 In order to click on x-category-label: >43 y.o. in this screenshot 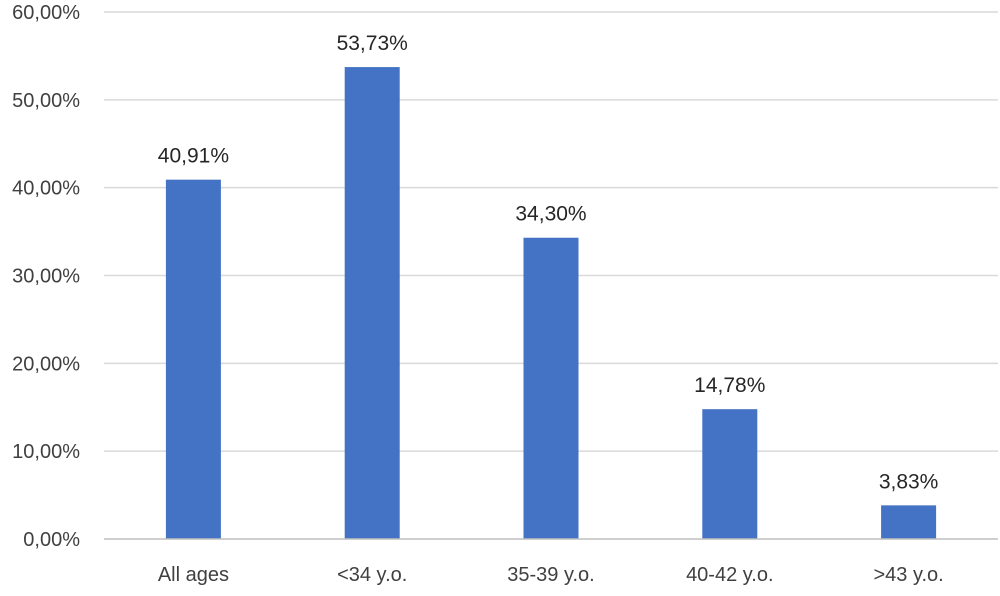, I will do `click(908, 575)`.